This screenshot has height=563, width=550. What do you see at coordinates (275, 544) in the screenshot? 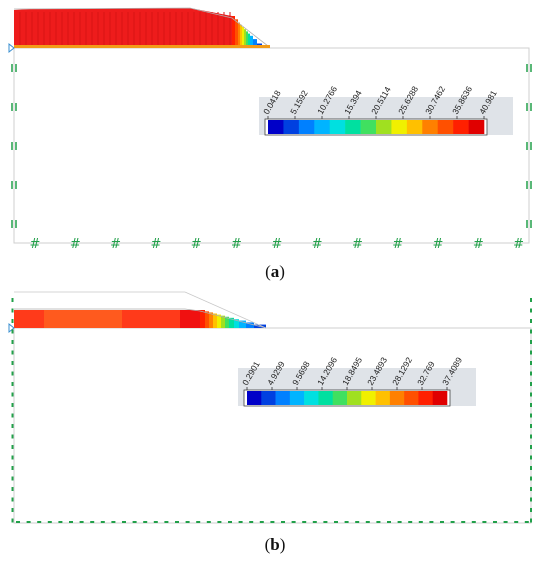
I see `caption-b-letter: b` at bounding box center [275, 544].